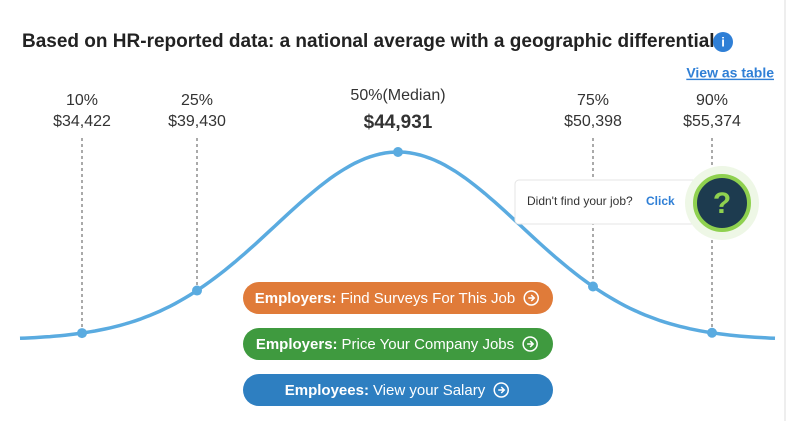 This screenshot has height=421, width=800. I want to click on view-table-link: View as table, so click(730, 73).